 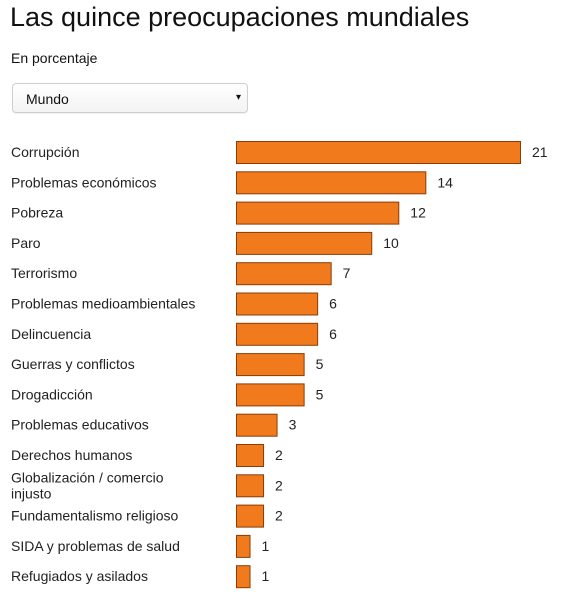 I want to click on value-label: 3, so click(x=293, y=425).